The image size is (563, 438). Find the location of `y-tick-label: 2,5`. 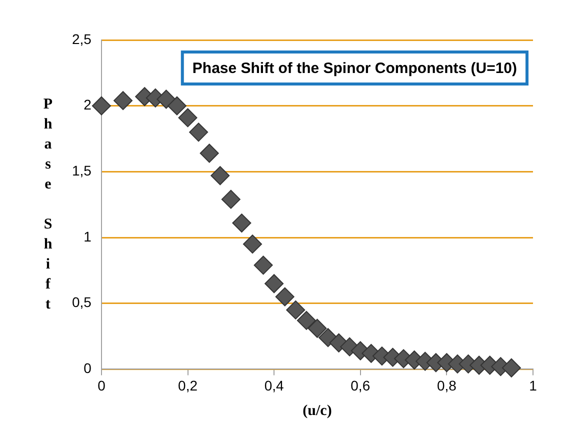

y-tick-label: 2,5 is located at coordinates (82, 38).